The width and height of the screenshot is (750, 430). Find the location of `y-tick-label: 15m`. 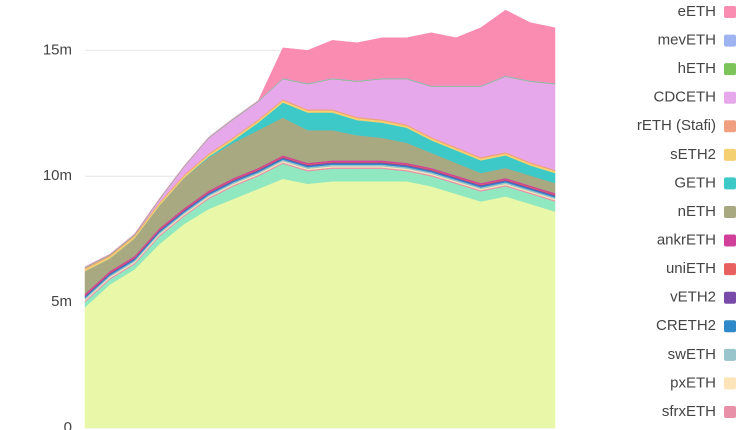

y-tick-label: 15m is located at coordinates (57, 49).